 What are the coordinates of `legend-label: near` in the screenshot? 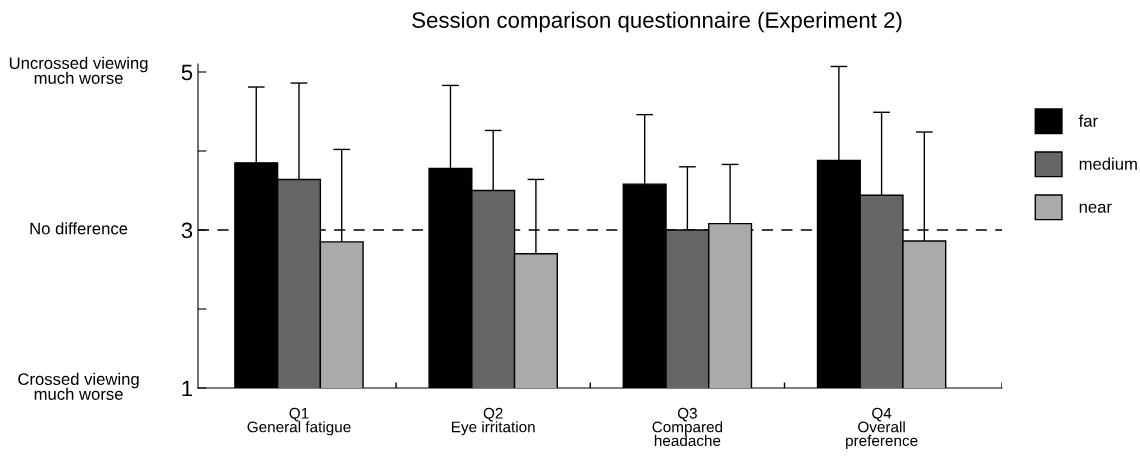 It's located at (1095, 208).